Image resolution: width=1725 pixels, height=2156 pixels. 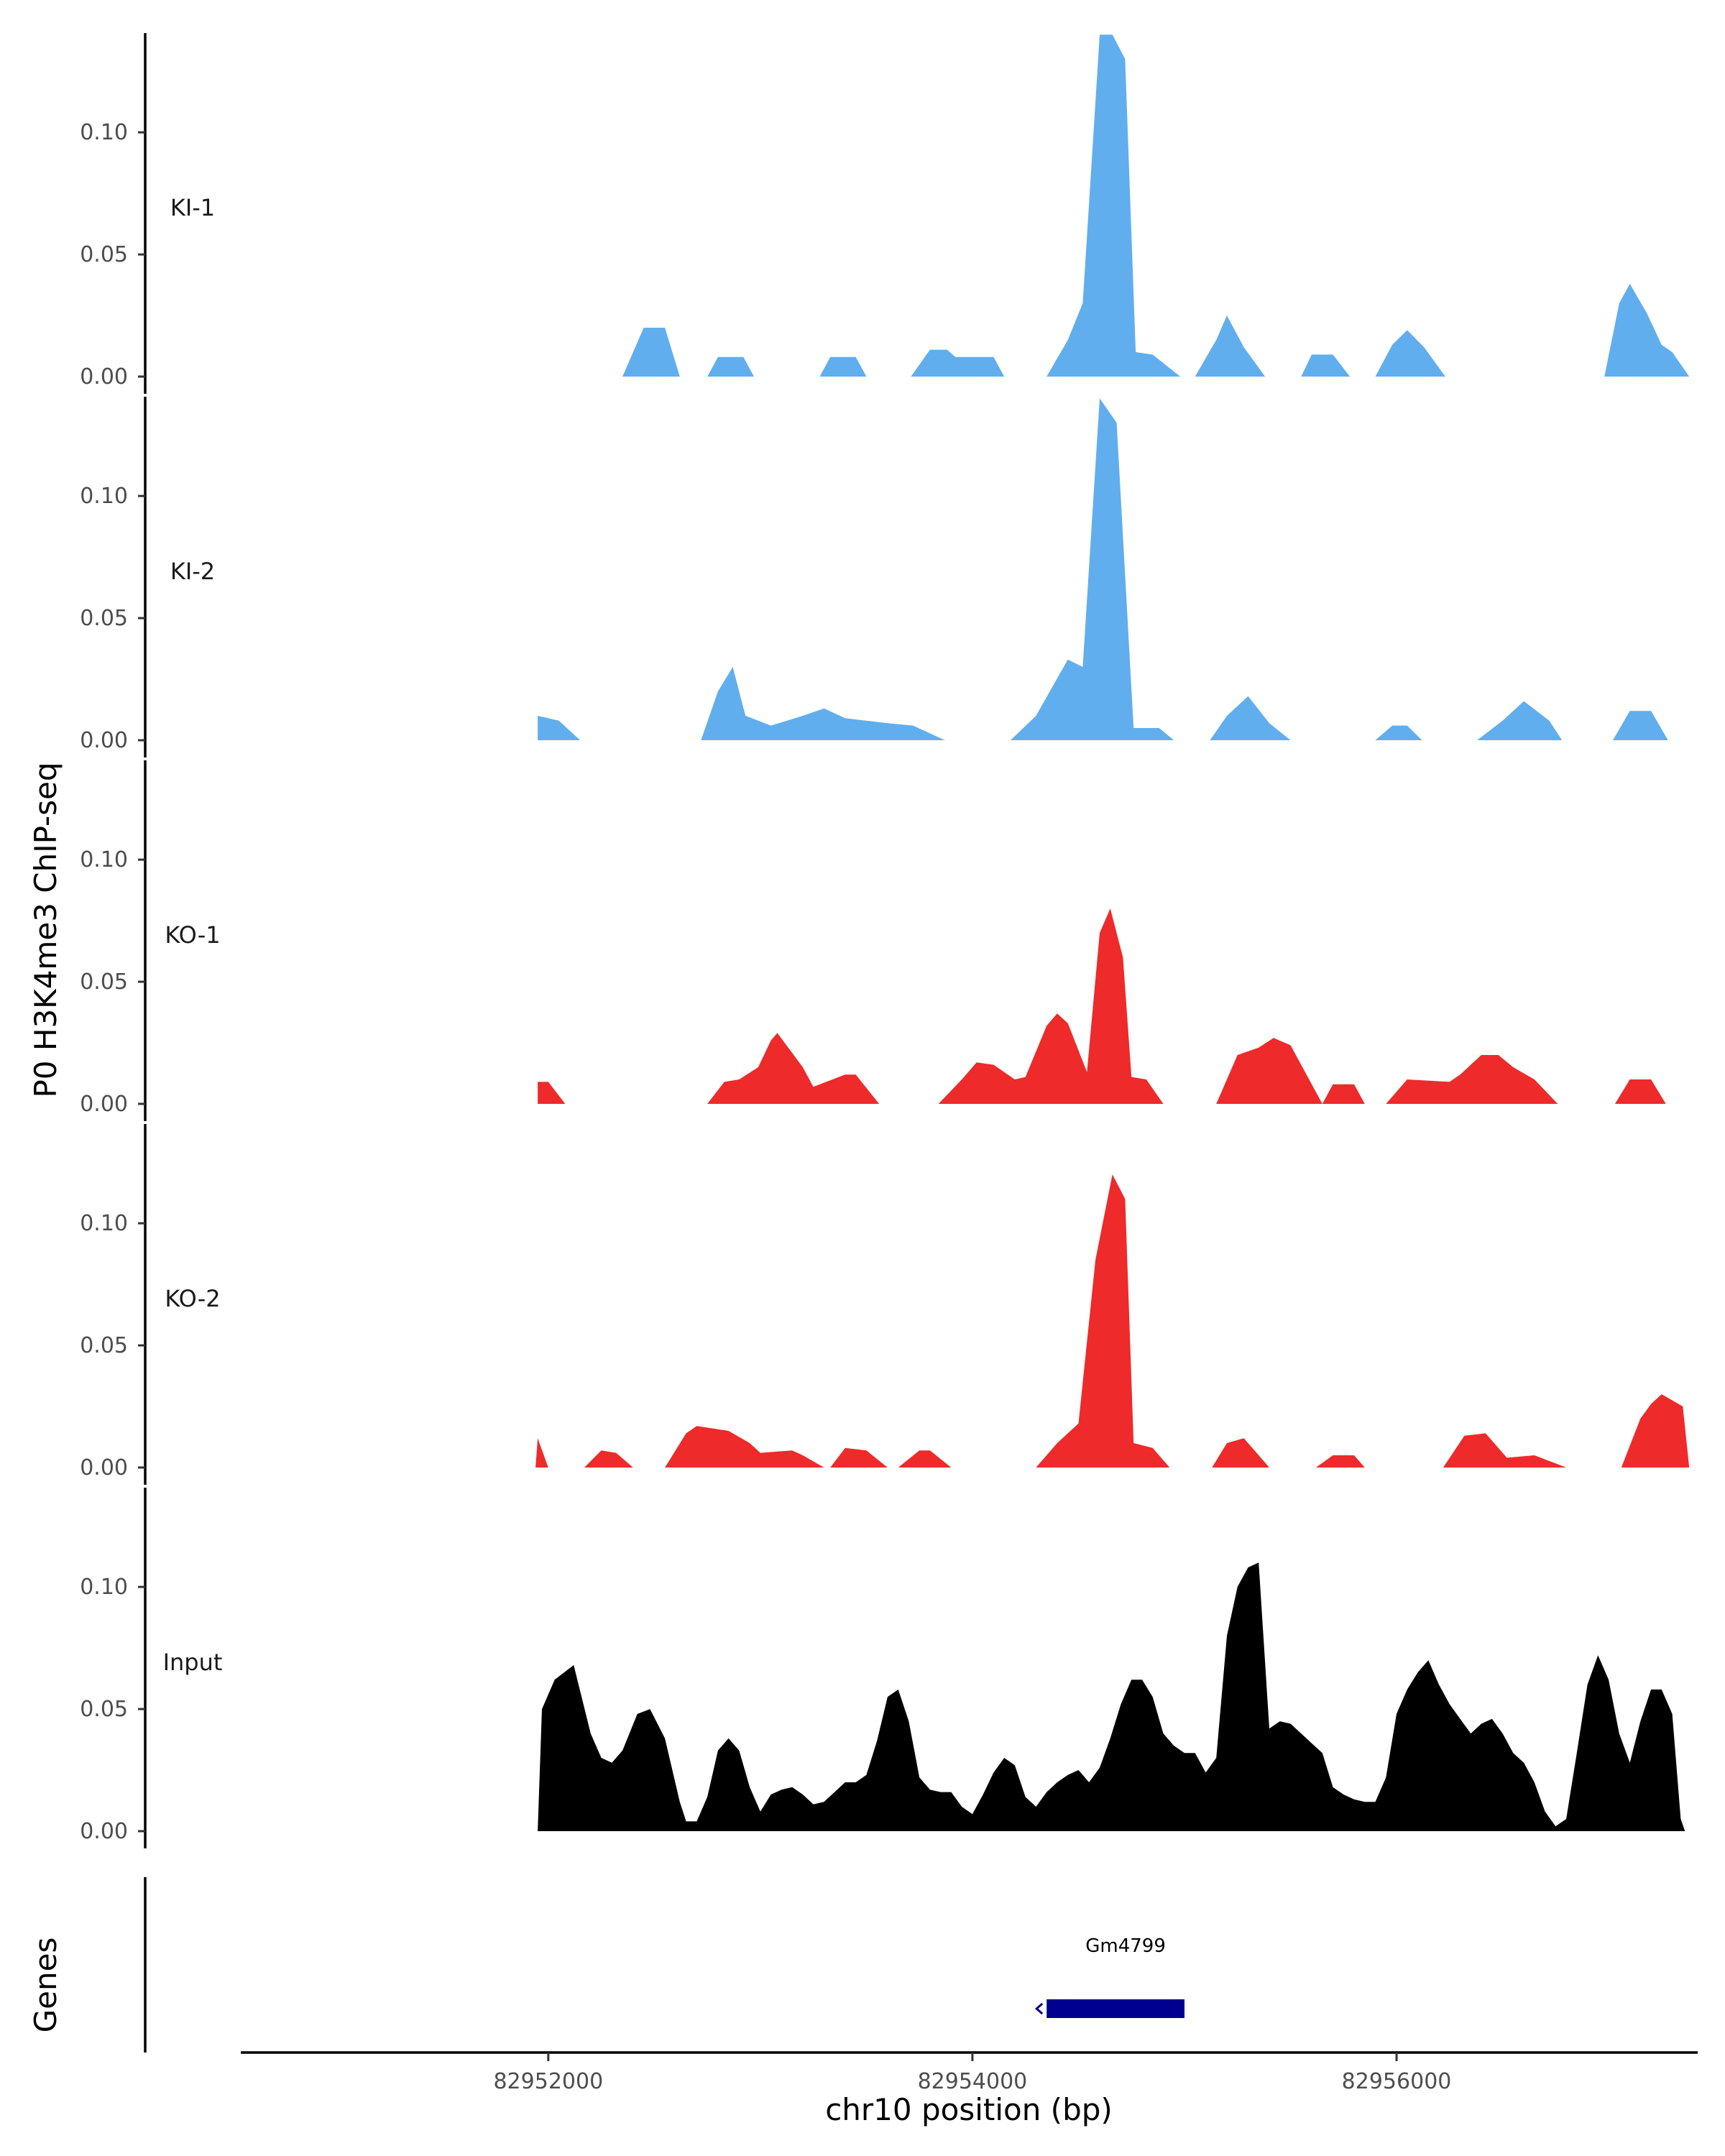 I want to click on gene-strand-arrow, so click(x=1039, y=2009).